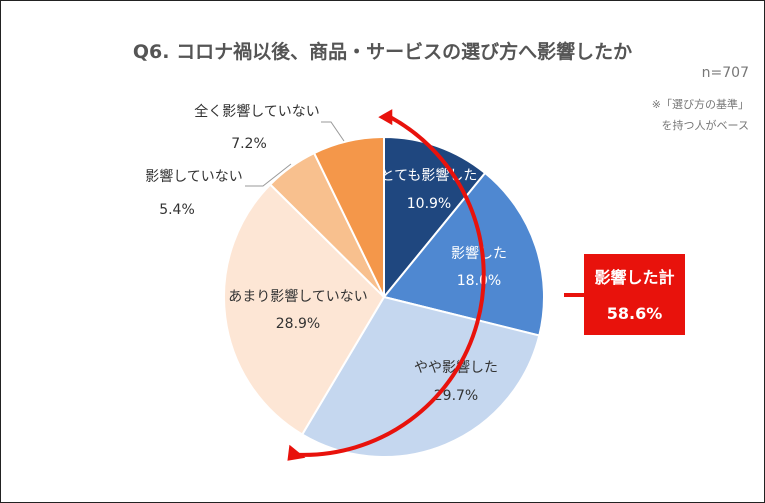 This screenshot has height=503, width=765. I want to click on slice-value-label: 5.4%, so click(177, 210).